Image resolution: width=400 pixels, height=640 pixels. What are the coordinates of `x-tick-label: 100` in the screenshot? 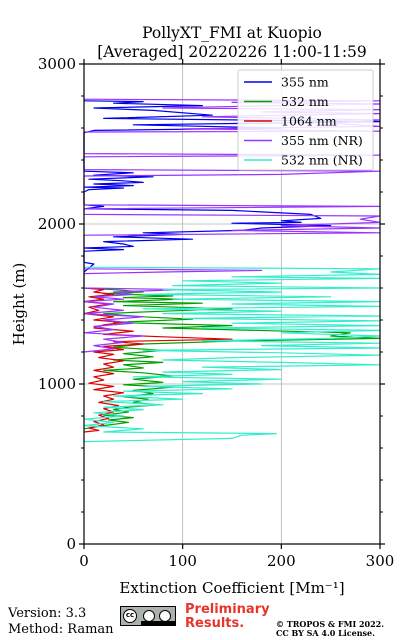 It's located at (182, 561).